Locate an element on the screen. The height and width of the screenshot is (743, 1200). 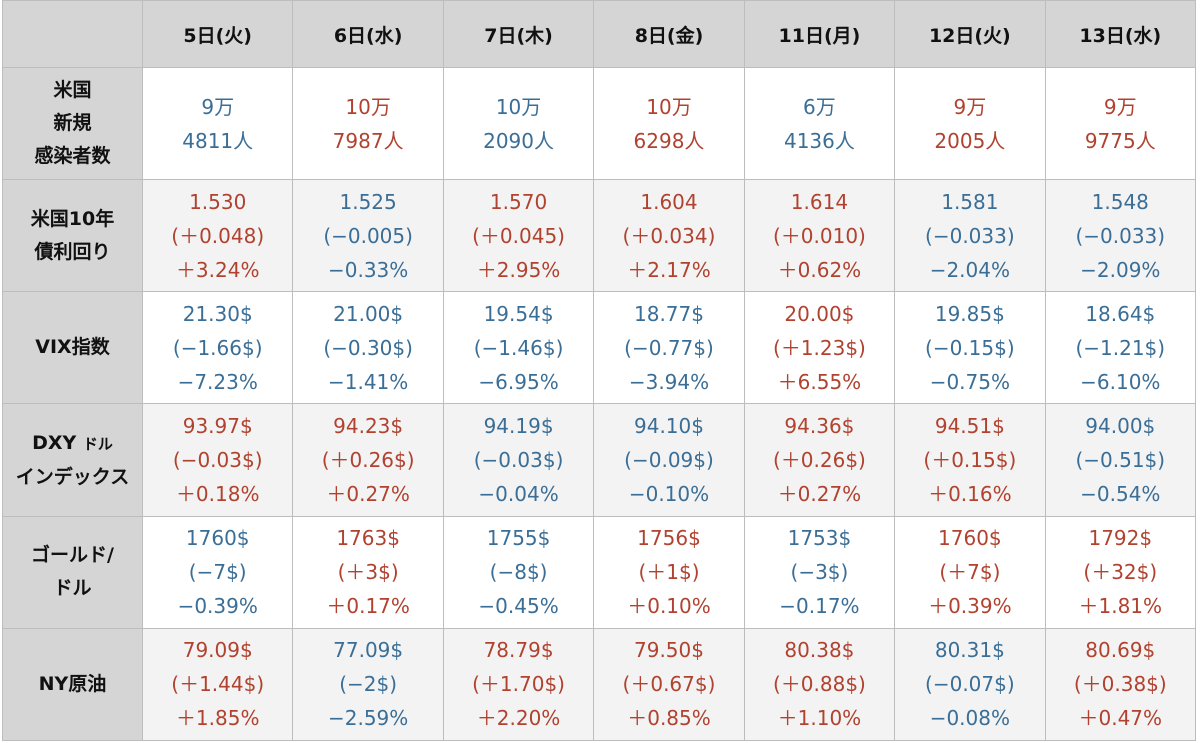
data-cell: 1792$ (＋32$) ＋1.81% is located at coordinates (1120, 572).